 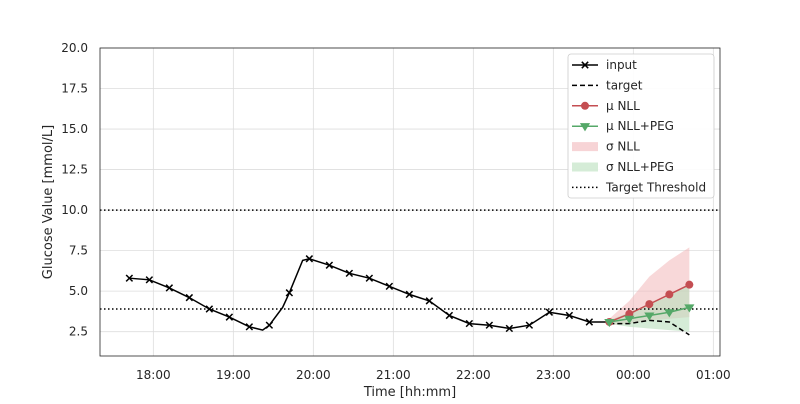 What do you see at coordinates (623, 106) in the screenshot?
I see `legend-label: μ NLL` at bounding box center [623, 106].